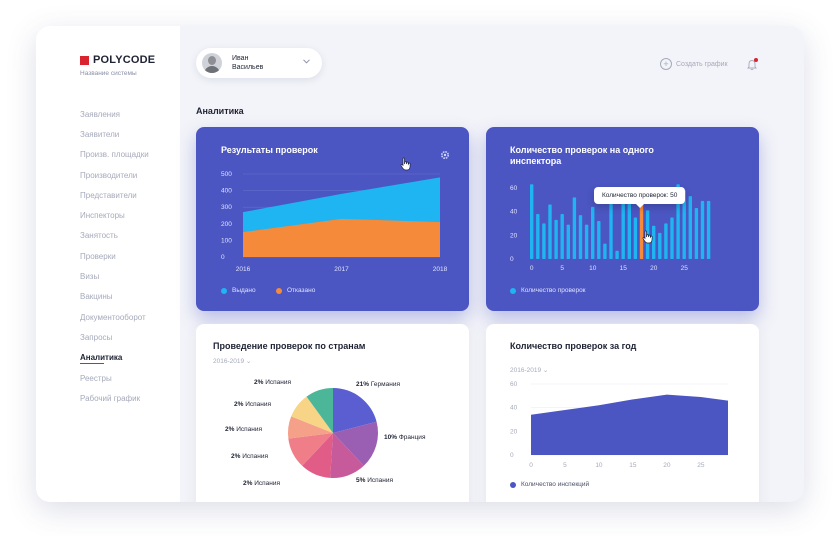 The image size is (840, 536). Describe the element at coordinates (752, 64) in the screenshot. I see `notifications-bell` at that location.